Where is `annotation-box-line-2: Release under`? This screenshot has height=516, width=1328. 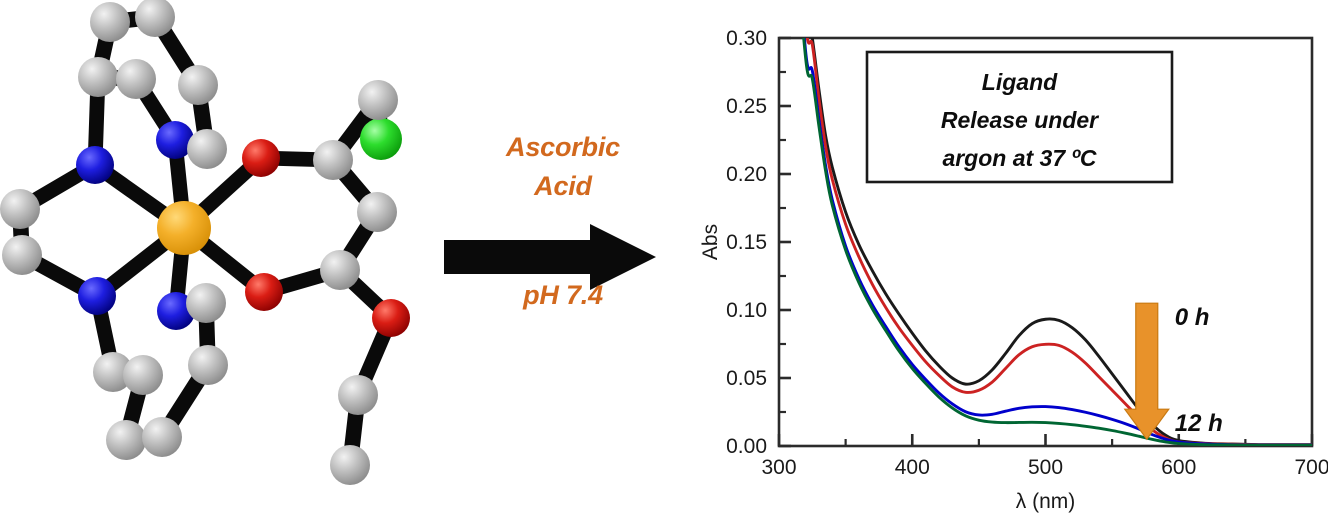 annotation-box-line-2: Release under is located at coordinates (1020, 120).